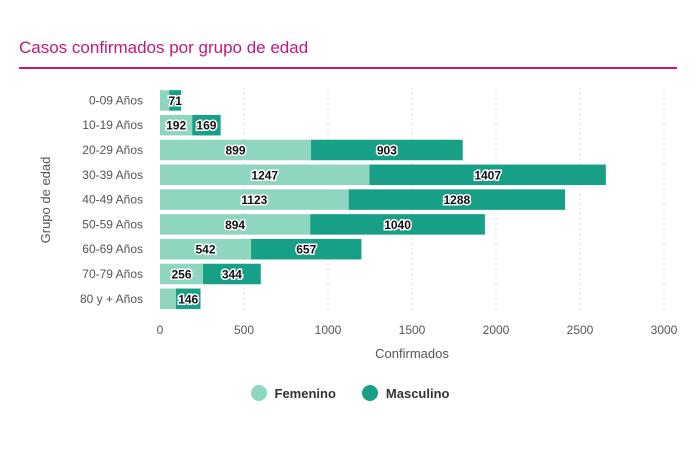  Describe the element at coordinates (496, 330) in the screenshot. I see `x-tick-label: 2000` at that location.